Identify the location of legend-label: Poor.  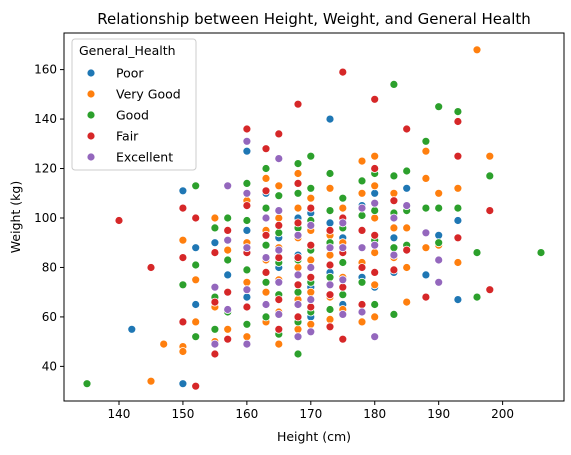
(130, 73).